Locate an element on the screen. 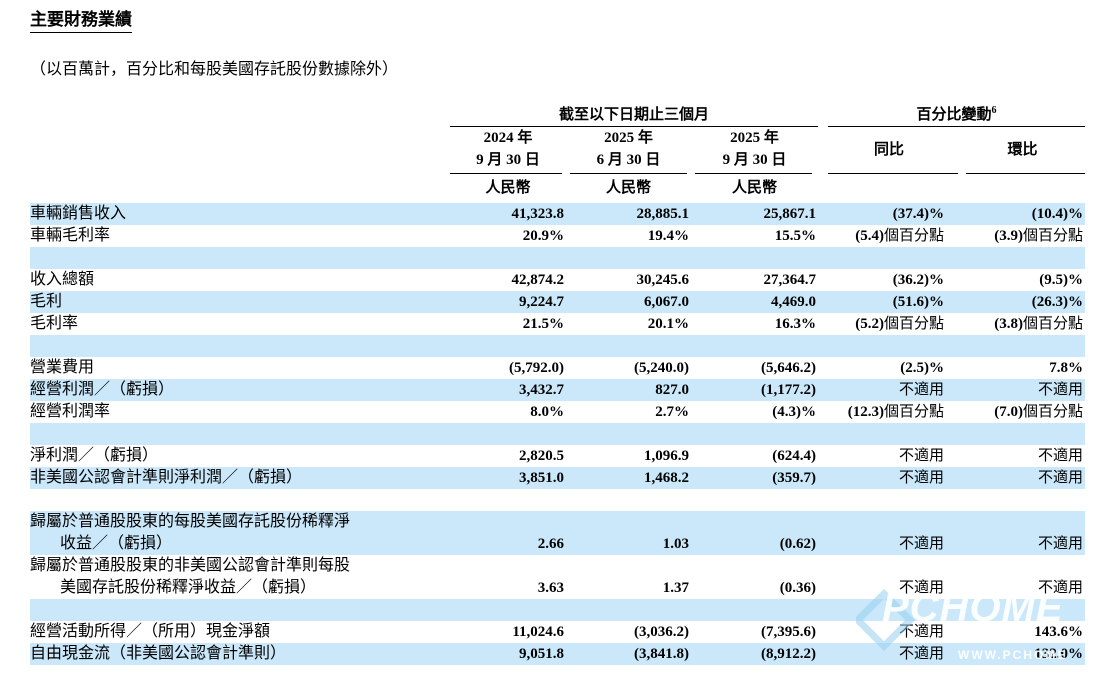 The image size is (1111, 690). cell-value: (10.4)% is located at coordinates (1057, 214).